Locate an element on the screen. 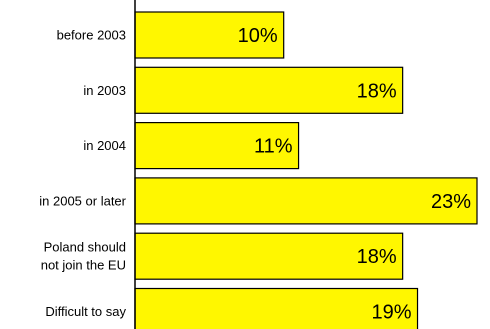 Image resolution: width=490 pixels, height=329 pixels. category-label: Poland should is located at coordinates (85, 247).